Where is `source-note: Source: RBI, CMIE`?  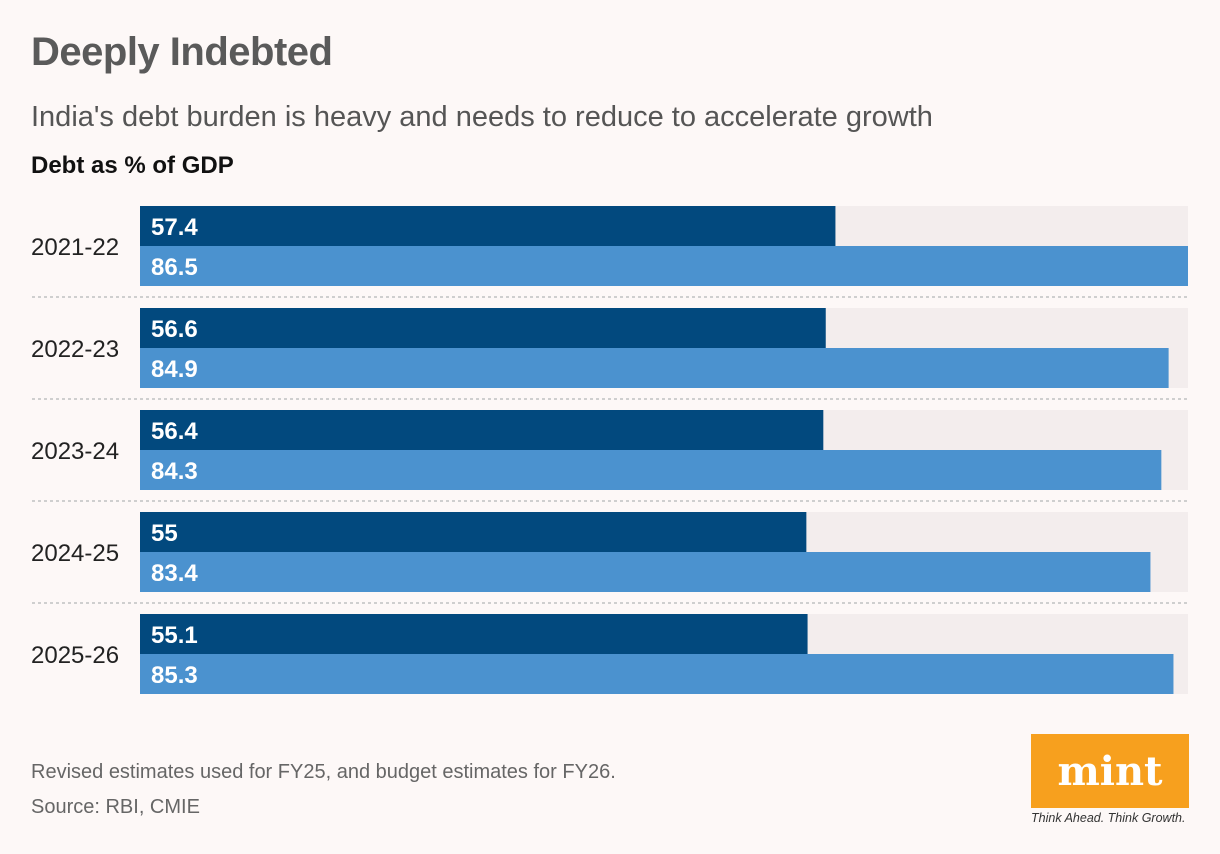 source-note: Source: RBI, CMIE is located at coordinates (115, 807).